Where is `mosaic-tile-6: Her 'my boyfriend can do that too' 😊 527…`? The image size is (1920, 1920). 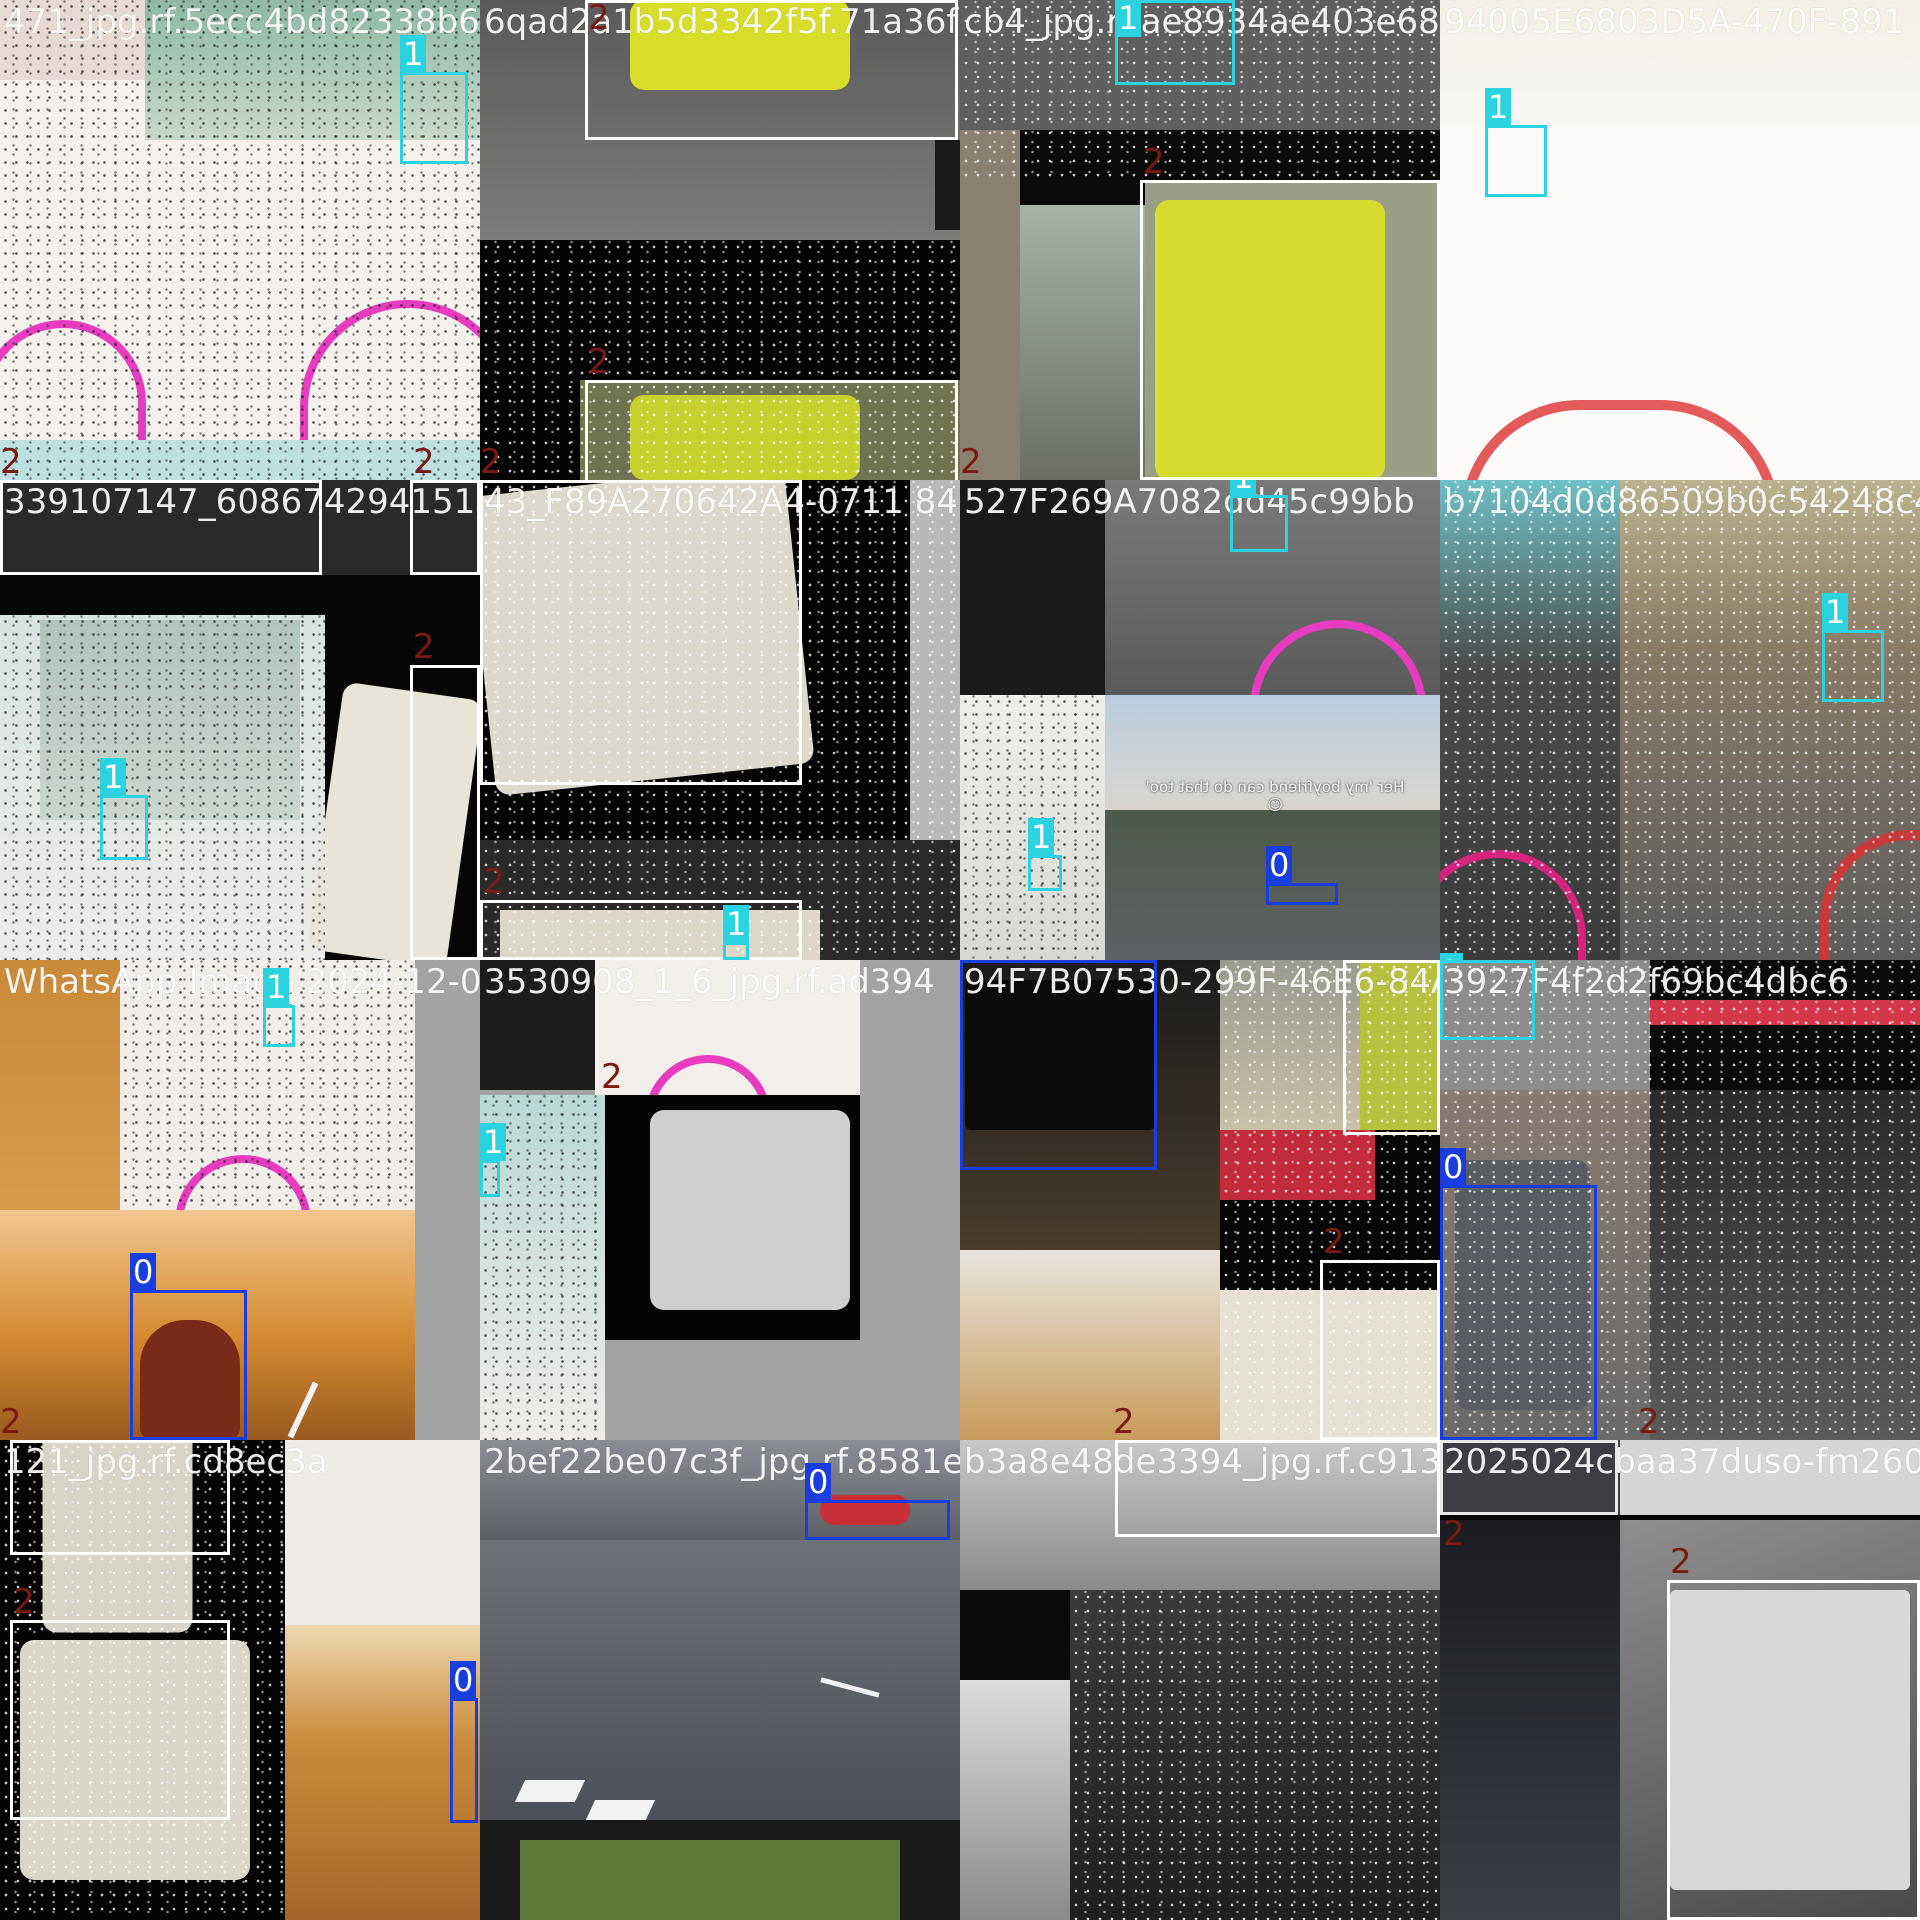
mosaic-tile-6: Her 'my boyfriend can do that too' 😊 527… is located at coordinates (1200, 720).